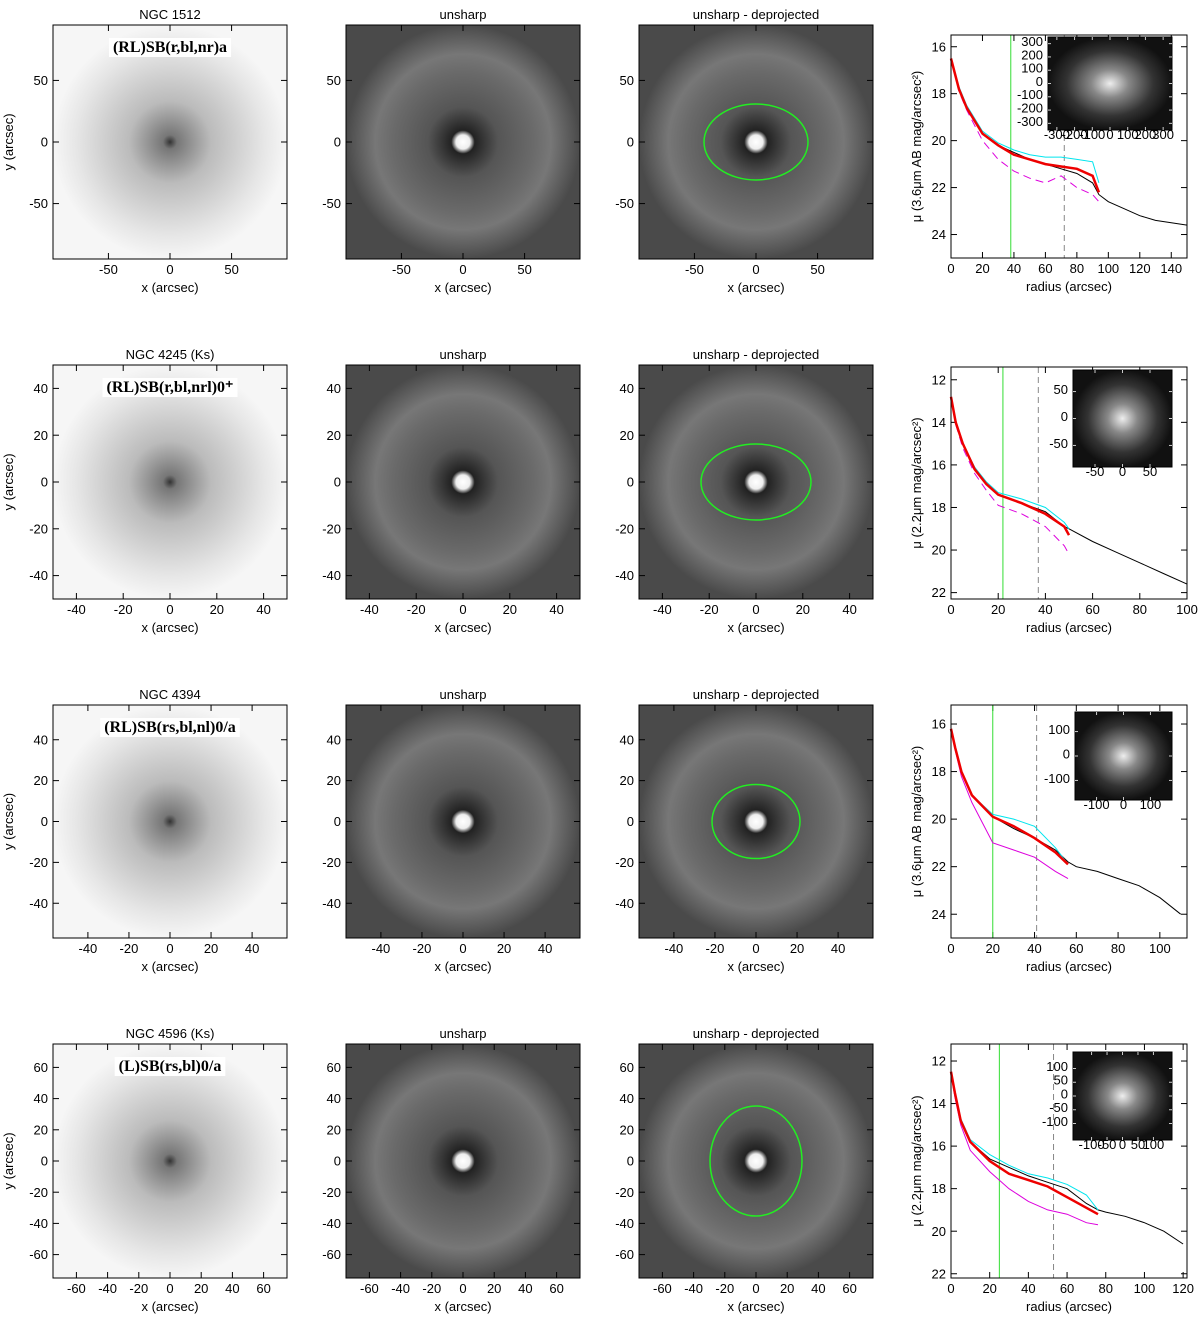 This screenshot has height=1317, width=1200. What do you see at coordinates (939, 1103) in the screenshot?
I see `y-tick-label: 14` at bounding box center [939, 1103].